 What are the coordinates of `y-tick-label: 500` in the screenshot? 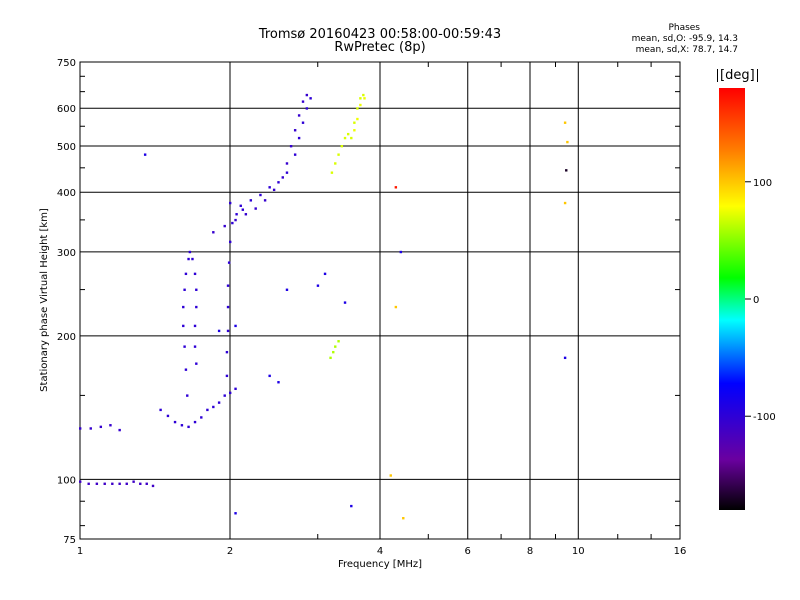 It's located at (66, 147).